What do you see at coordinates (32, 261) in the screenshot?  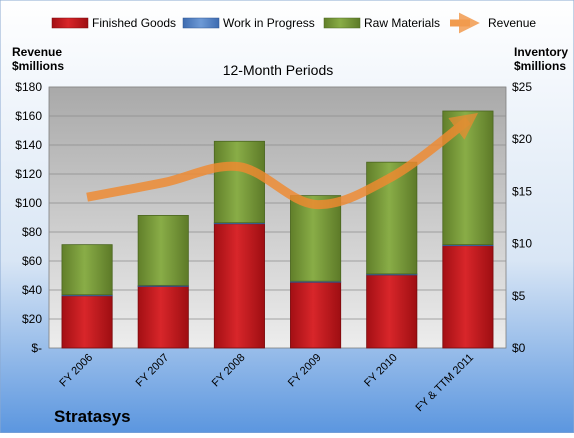 I see `left-tick-label: $60` at bounding box center [32, 261].